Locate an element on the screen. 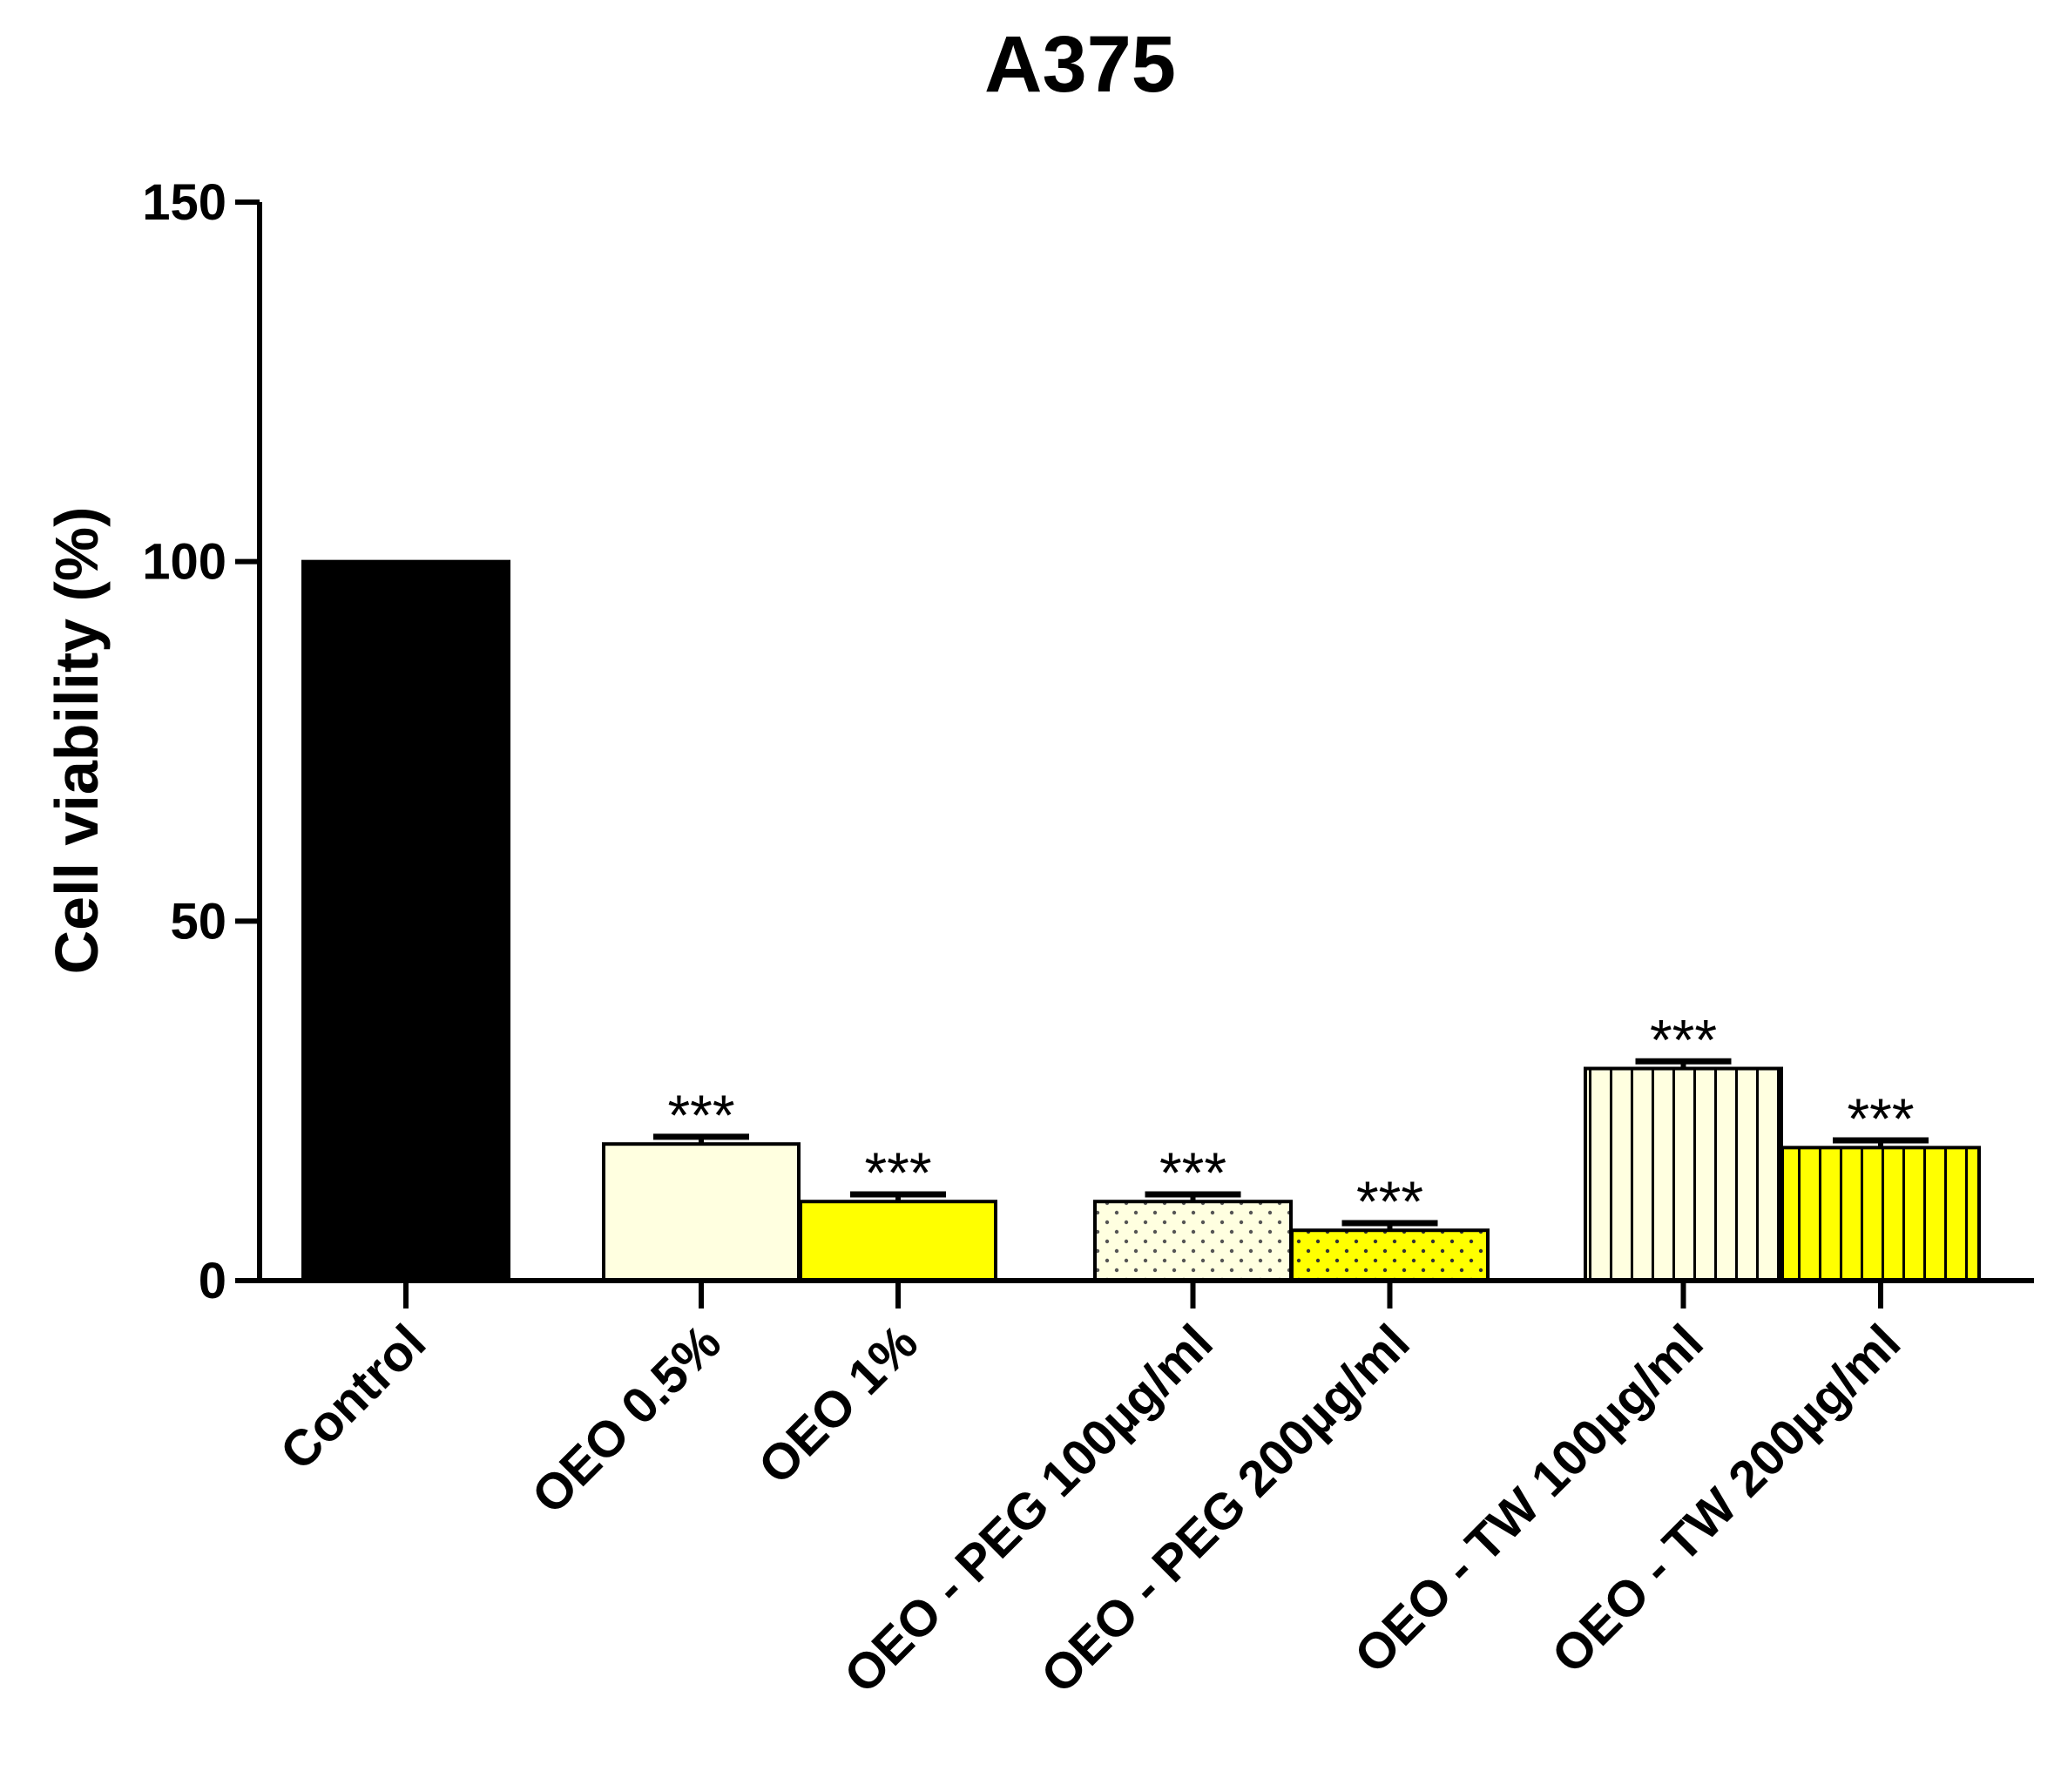  significance-label-6: *** is located at coordinates (1880, 1118).